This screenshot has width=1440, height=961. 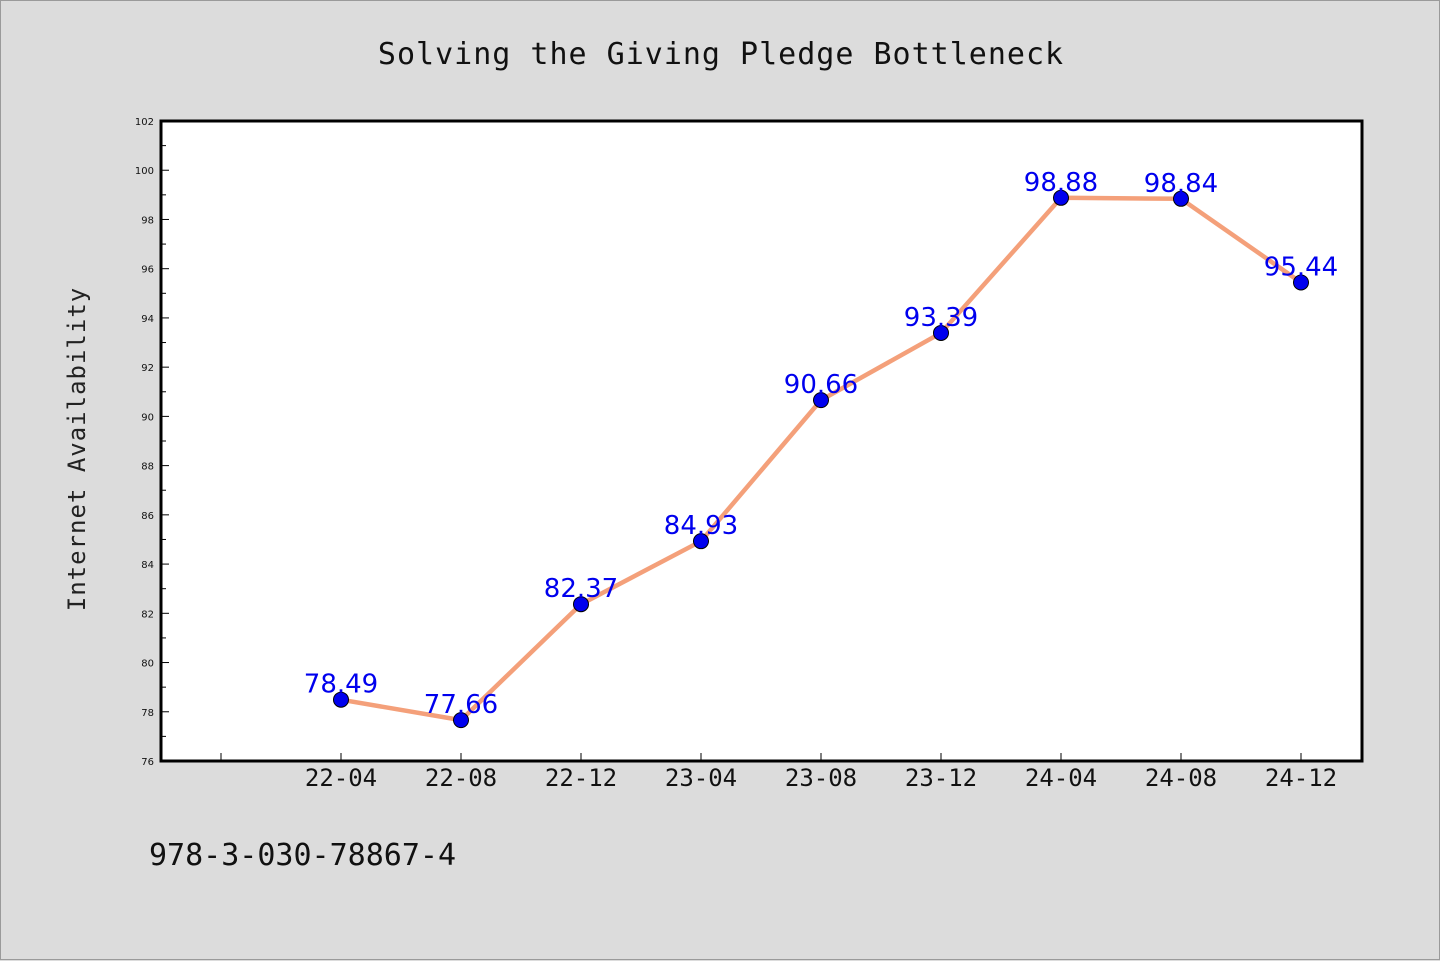 I want to click on x-tick-label: 22-12, so click(x=581, y=778).